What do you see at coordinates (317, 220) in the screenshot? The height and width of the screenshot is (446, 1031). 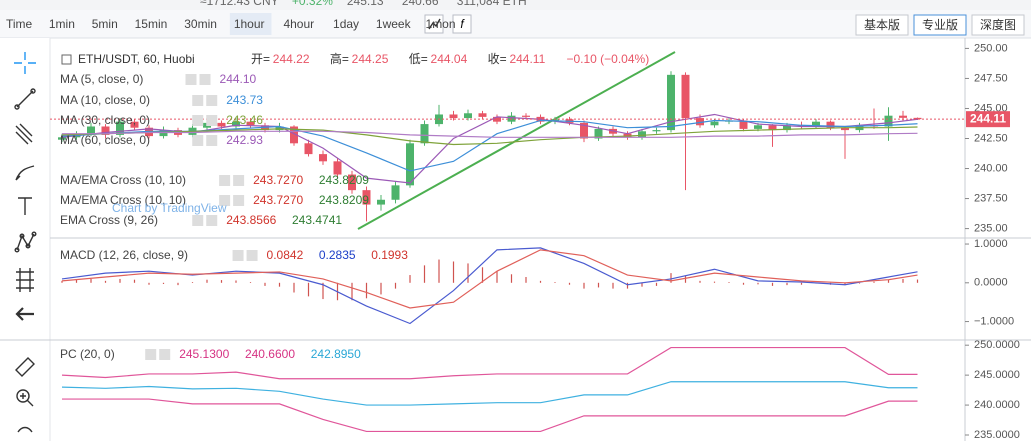 I see `legend-value: 243.4741` at bounding box center [317, 220].